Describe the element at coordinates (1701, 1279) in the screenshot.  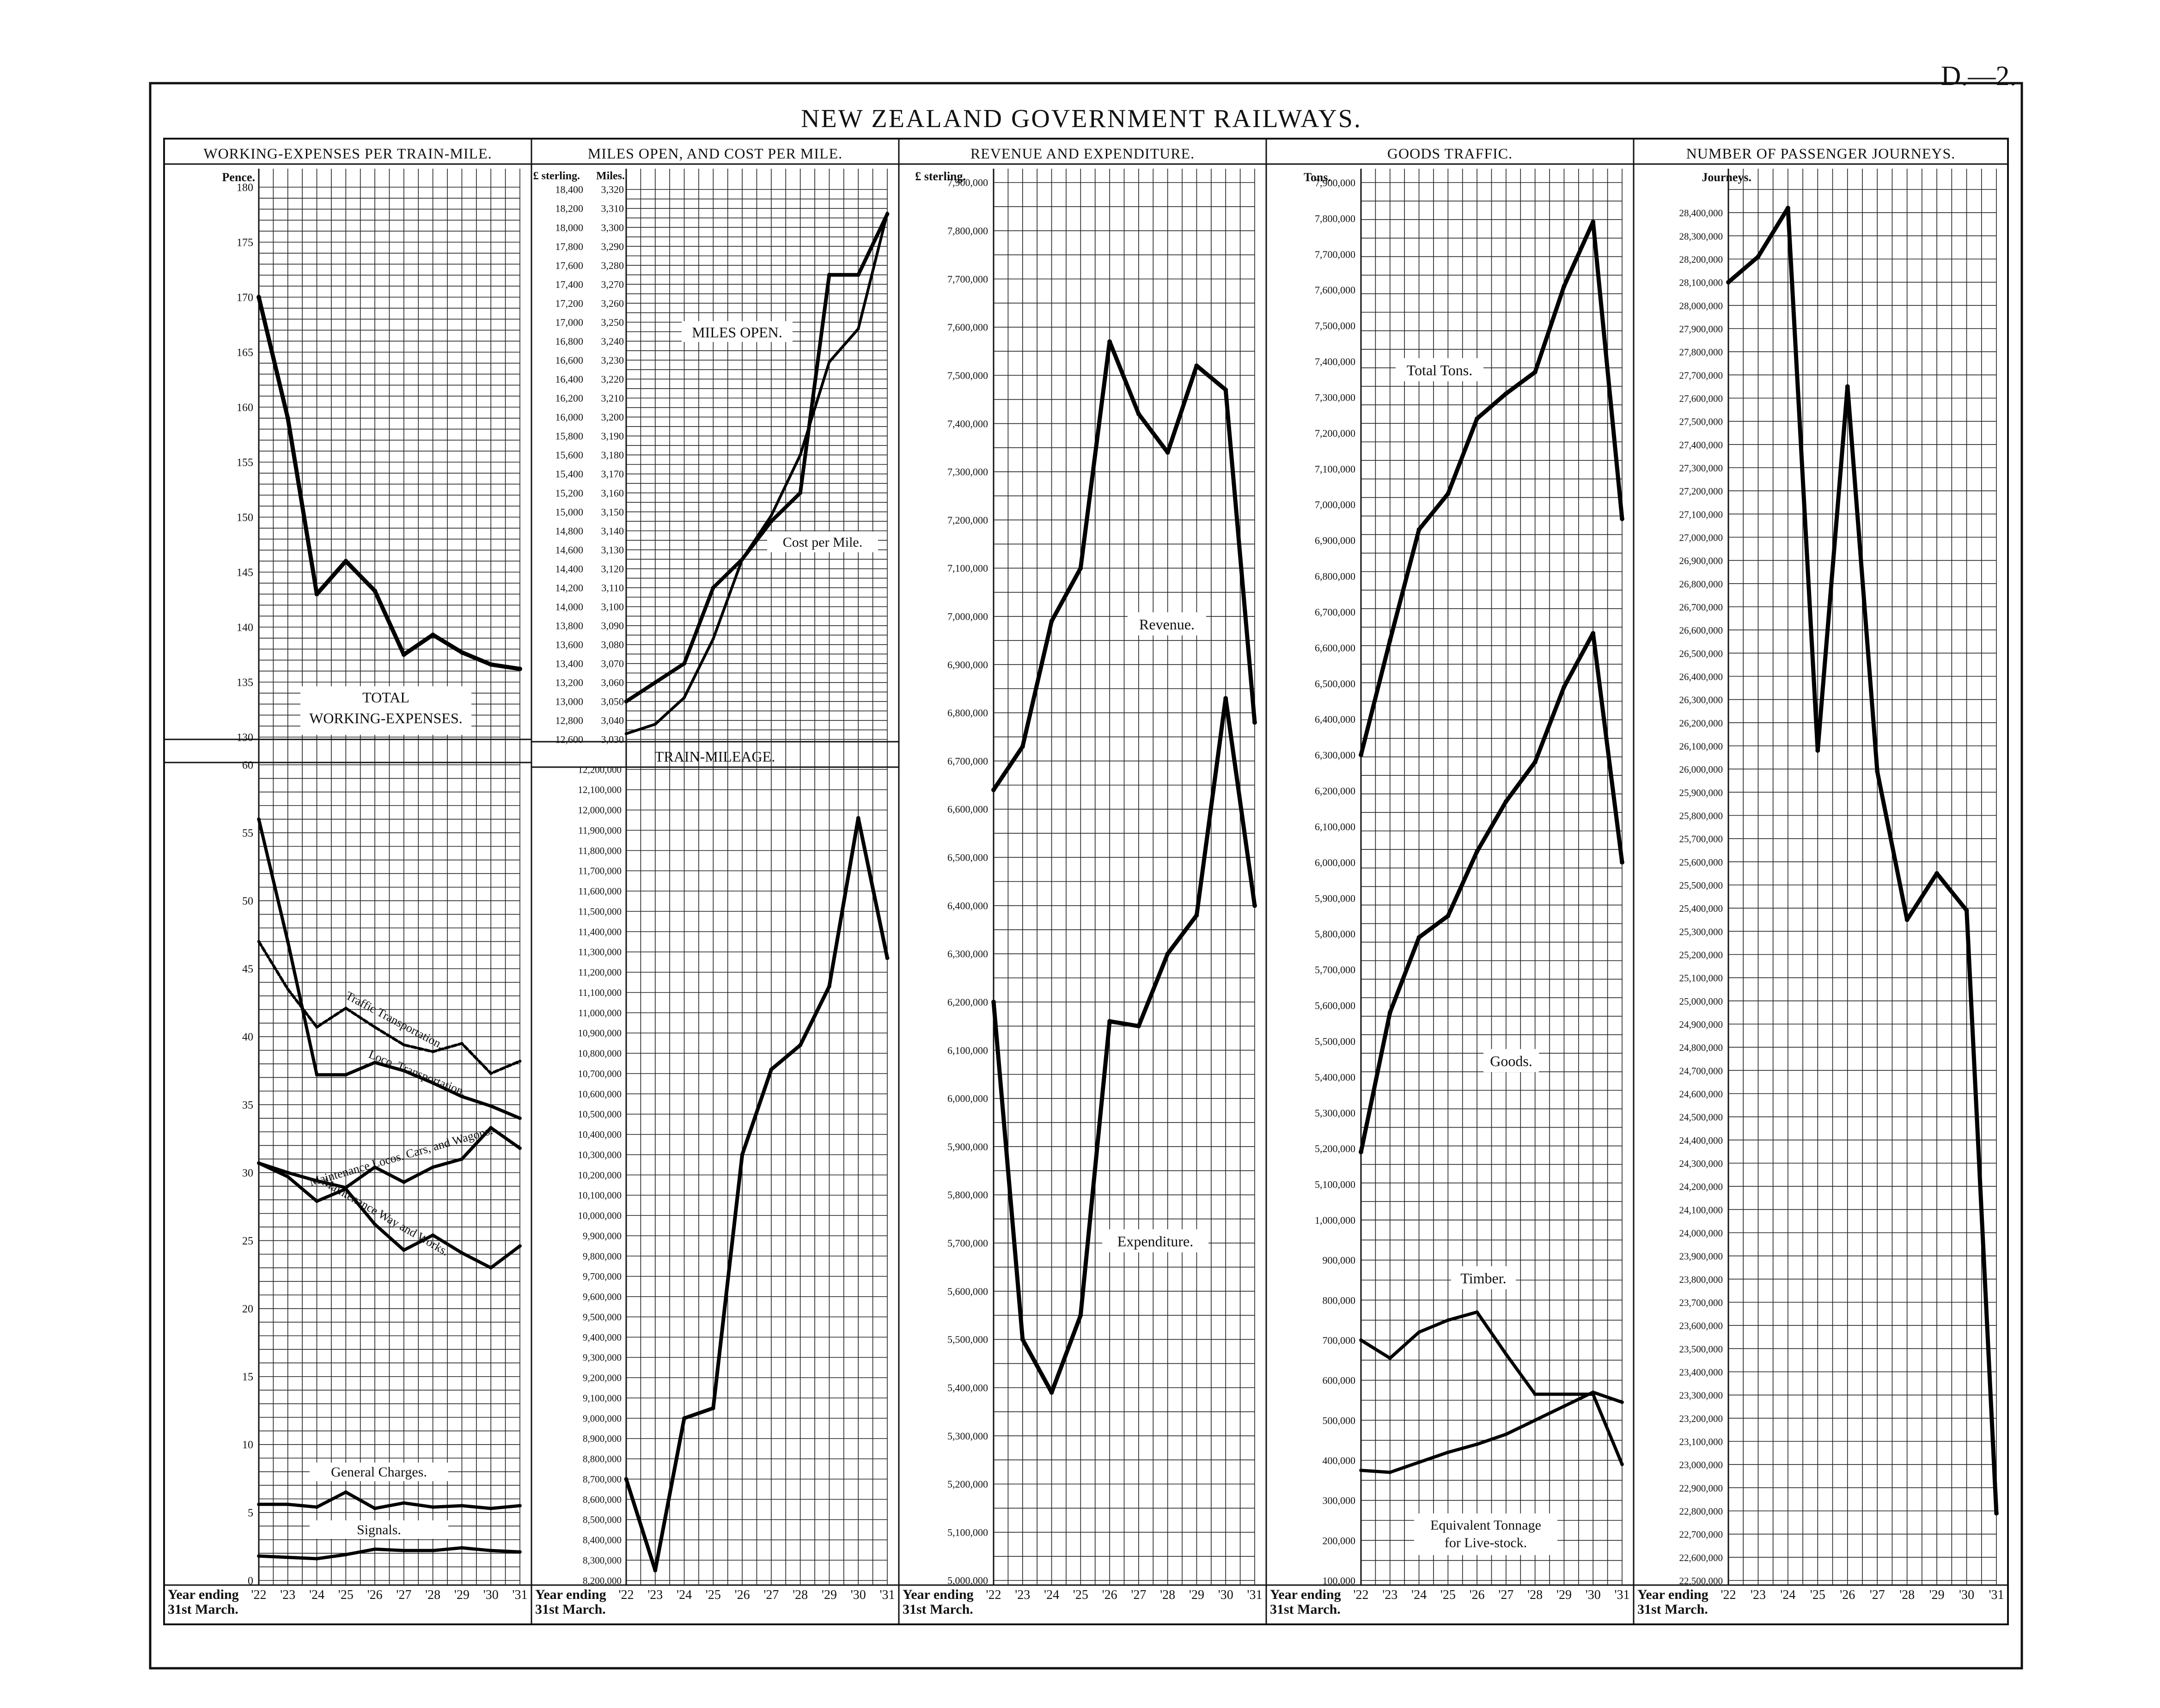
I see `y-tick-label: 23,800,000` at that location.